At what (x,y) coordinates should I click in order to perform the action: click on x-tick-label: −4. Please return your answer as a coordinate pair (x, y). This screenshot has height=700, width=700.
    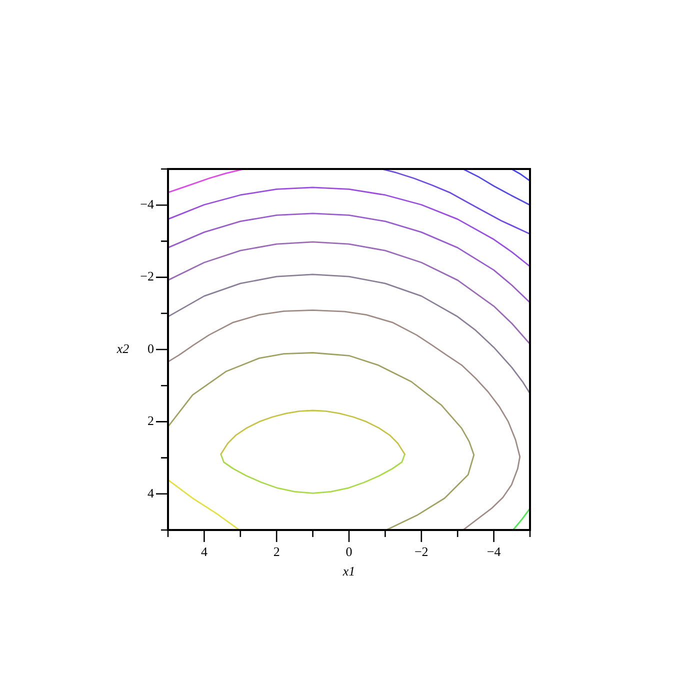
    Looking at the image, I should click on (494, 552).